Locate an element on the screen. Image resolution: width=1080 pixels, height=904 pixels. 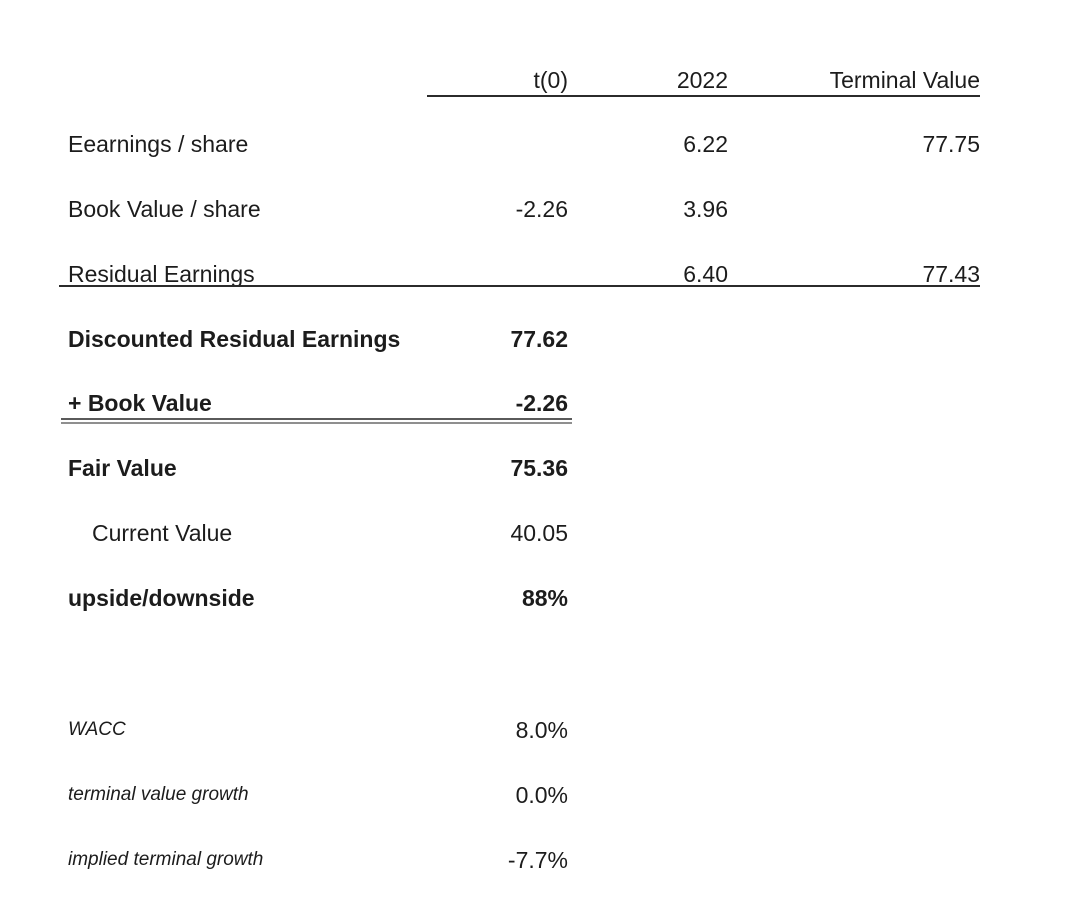
row-label: WACC is located at coordinates (97, 729).